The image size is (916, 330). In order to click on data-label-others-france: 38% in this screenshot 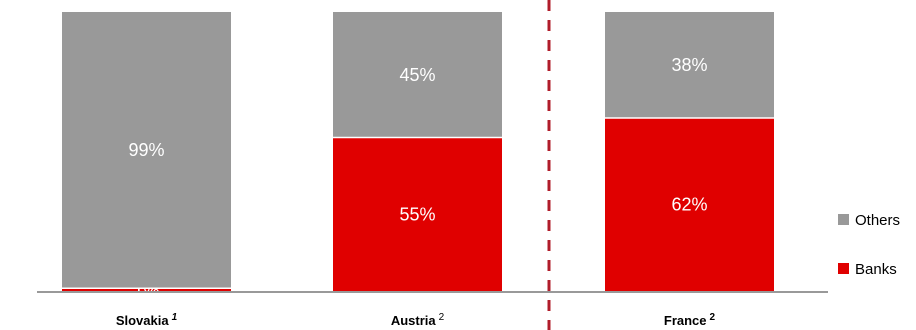, I will do `click(689, 65)`.